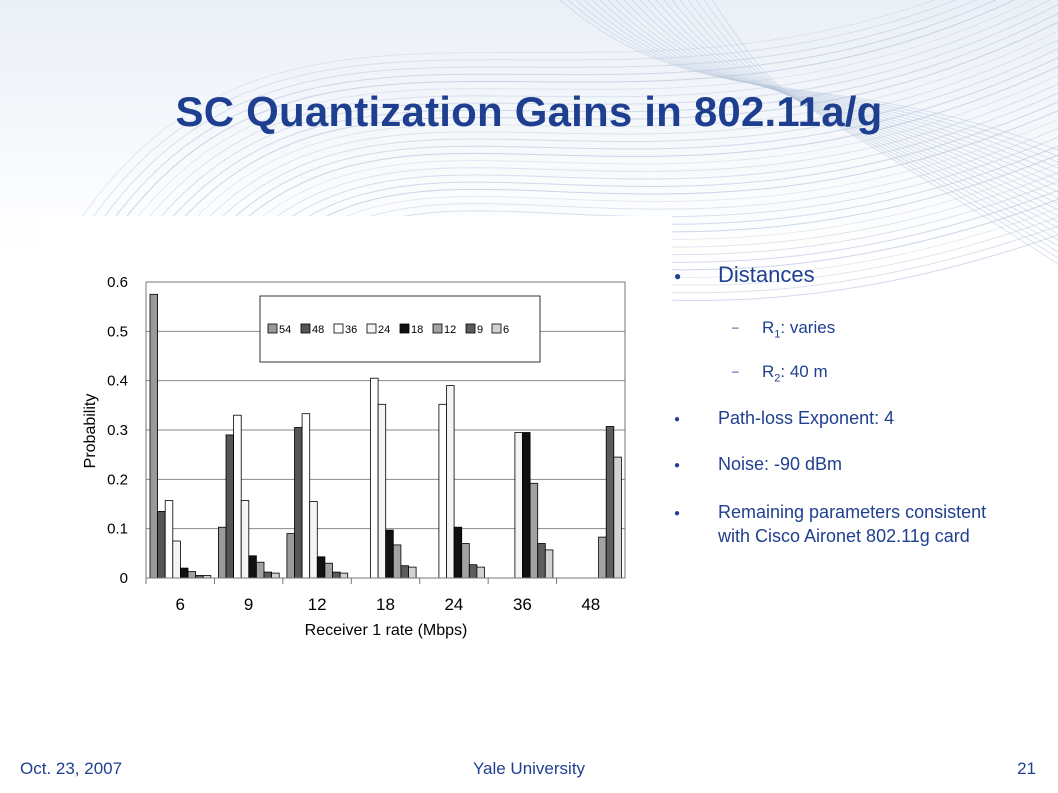 This screenshot has width=1058, height=793. What do you see at coordinates (124, 578) in the screenshot?
I see `y-tick-label: 0` at bounding box center [124, 578].